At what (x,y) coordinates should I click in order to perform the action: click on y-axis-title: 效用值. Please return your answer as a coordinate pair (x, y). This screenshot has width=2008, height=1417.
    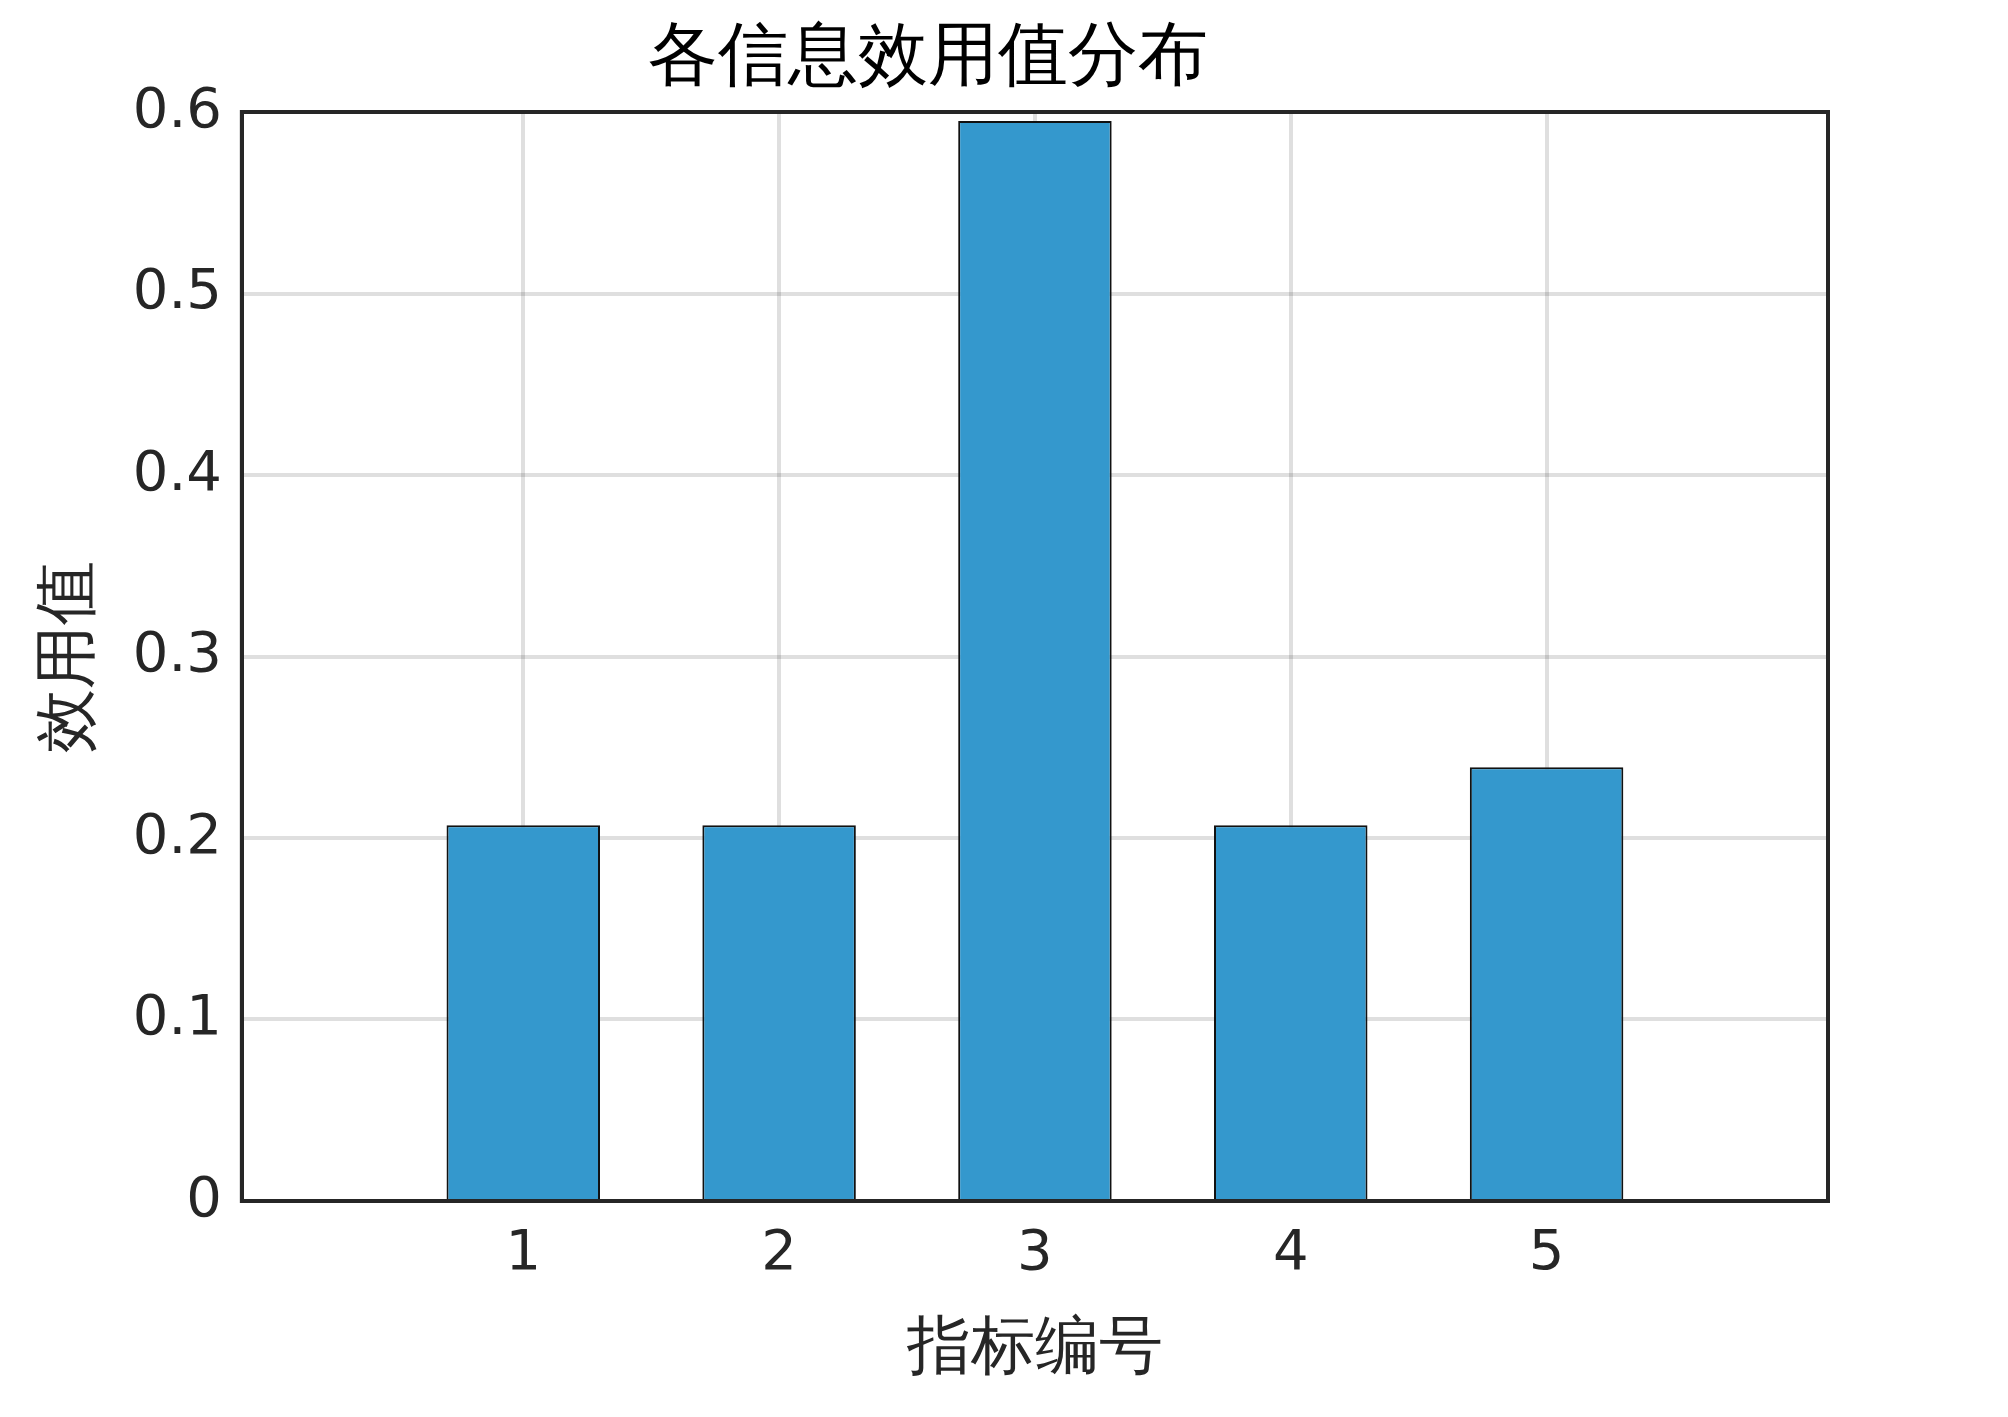
    Looking at the image, I should click on (65, 656).